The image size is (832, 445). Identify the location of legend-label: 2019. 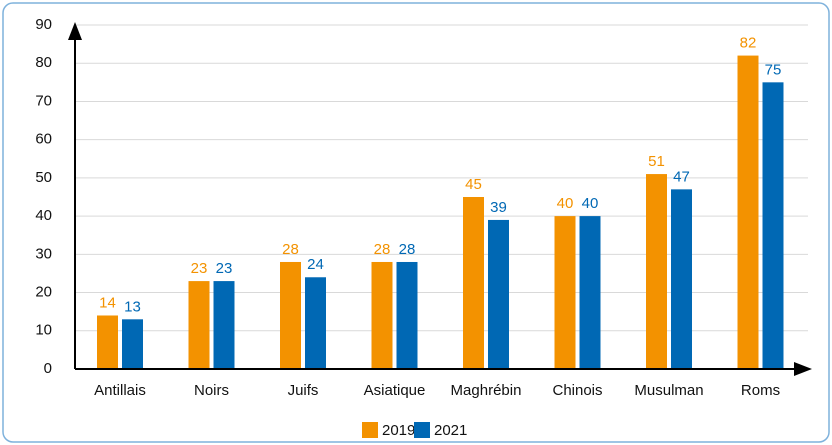
(398, 430).